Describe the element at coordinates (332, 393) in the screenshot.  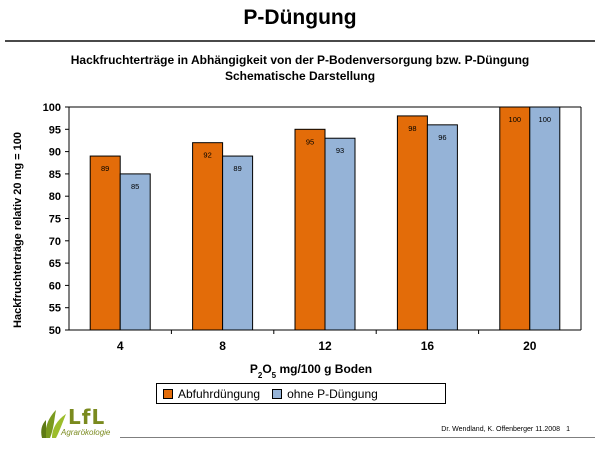
I see `legend-label-ohne: ohne P-Düngung` at that location.